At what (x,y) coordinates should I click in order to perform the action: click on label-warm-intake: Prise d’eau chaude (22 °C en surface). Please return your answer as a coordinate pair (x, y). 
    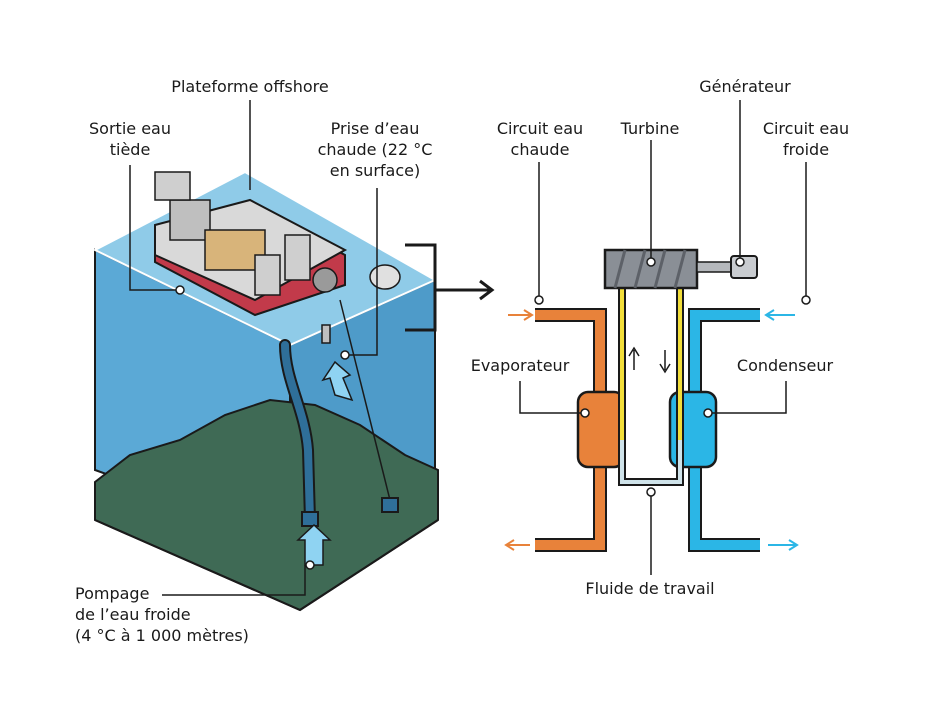
    Looking at the image, I should click on (375, 149).